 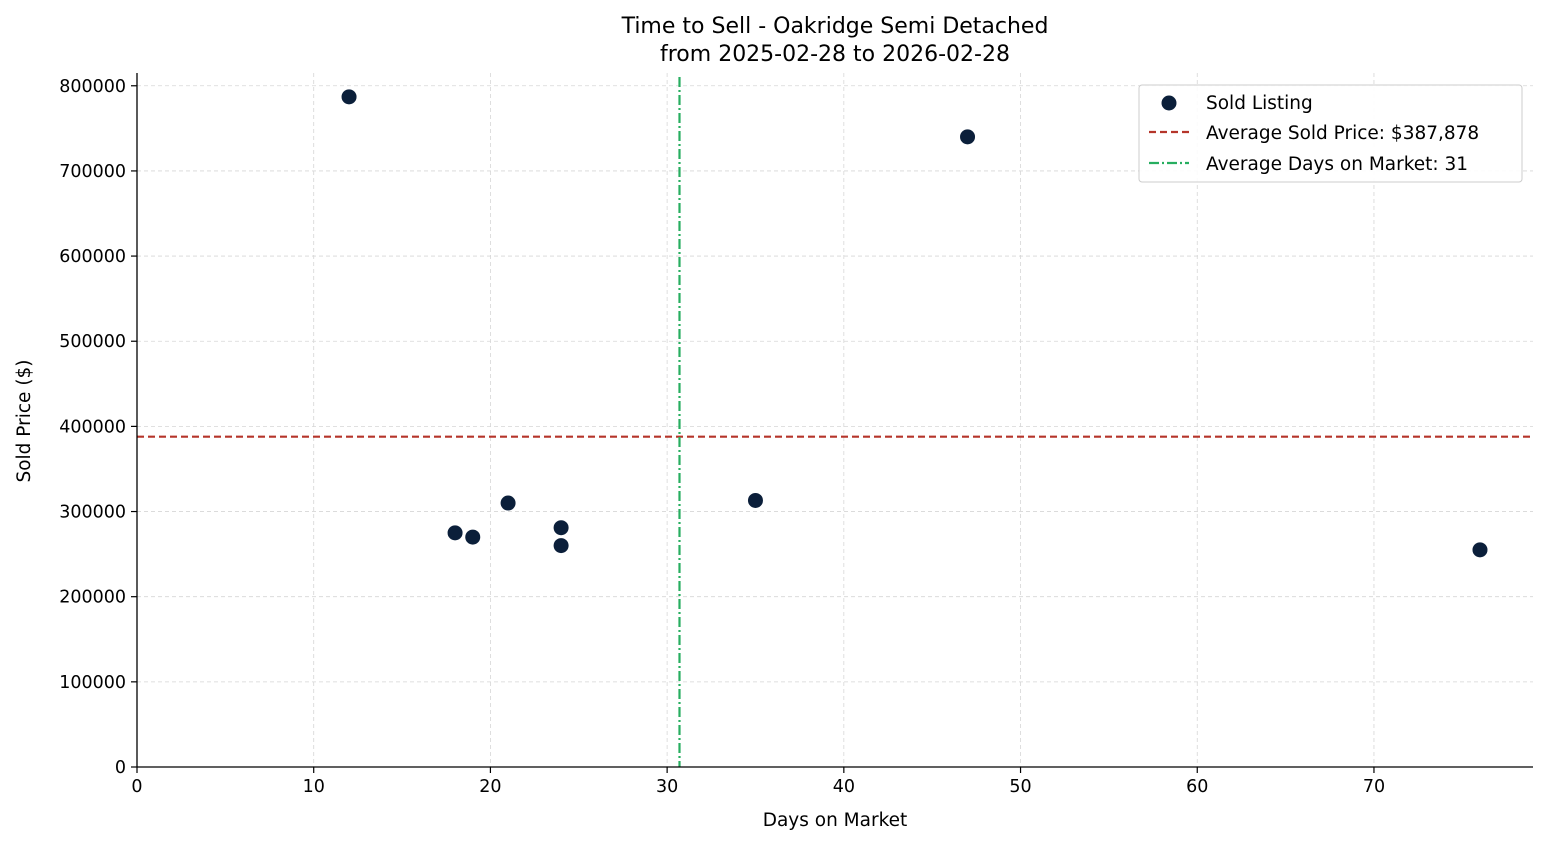 I want to click on y-axis-label: Sold Price ($), so click(x=24, y=420).